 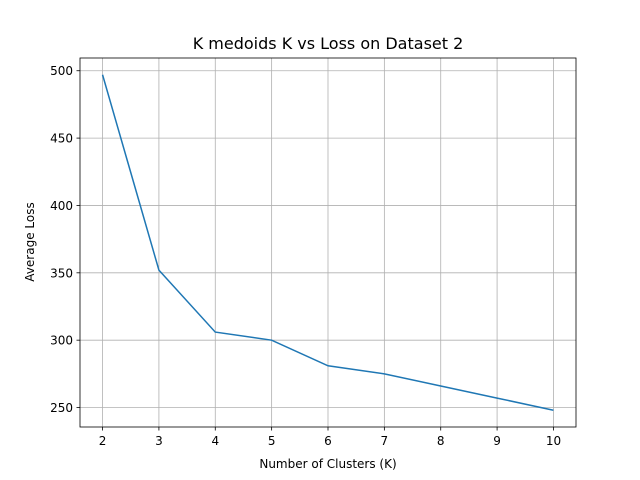 What do you see at coordinates (497, 441) in the screenshot?
I see `x-tick-label: 9` at bounding box center [497, 441].